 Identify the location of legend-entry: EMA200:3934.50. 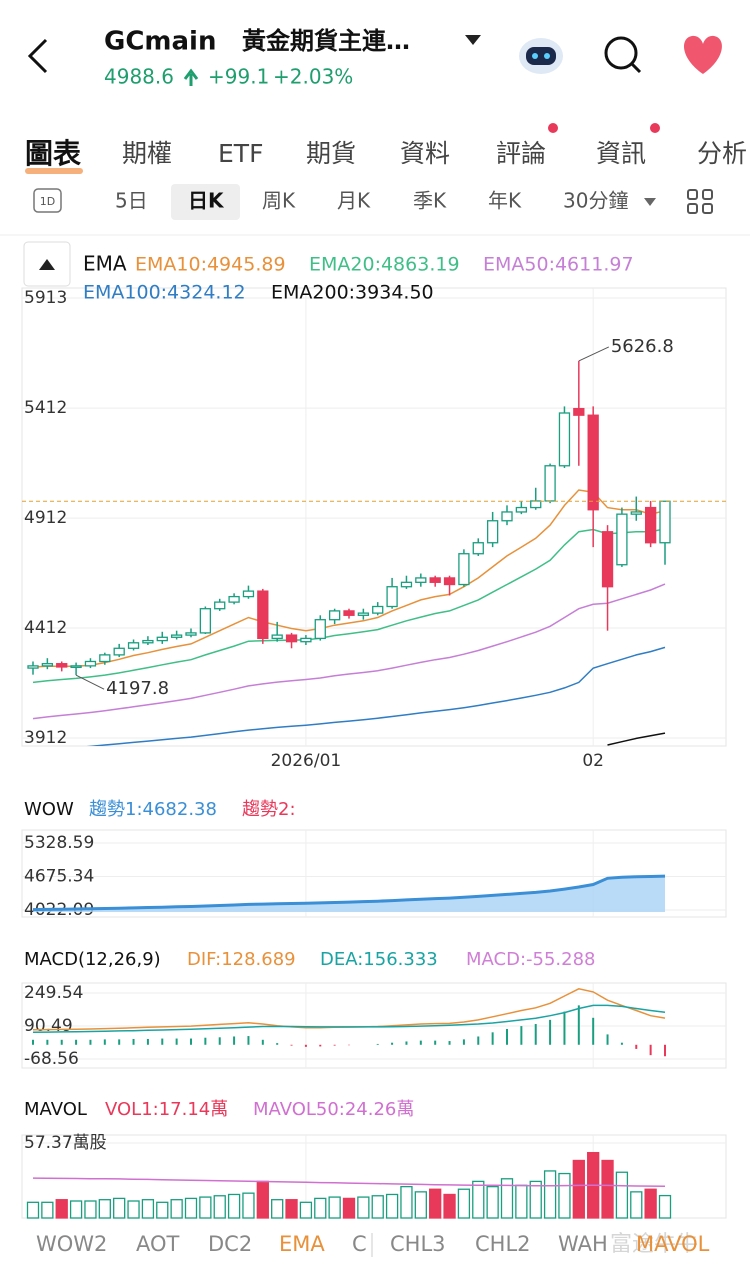
(352, 293).